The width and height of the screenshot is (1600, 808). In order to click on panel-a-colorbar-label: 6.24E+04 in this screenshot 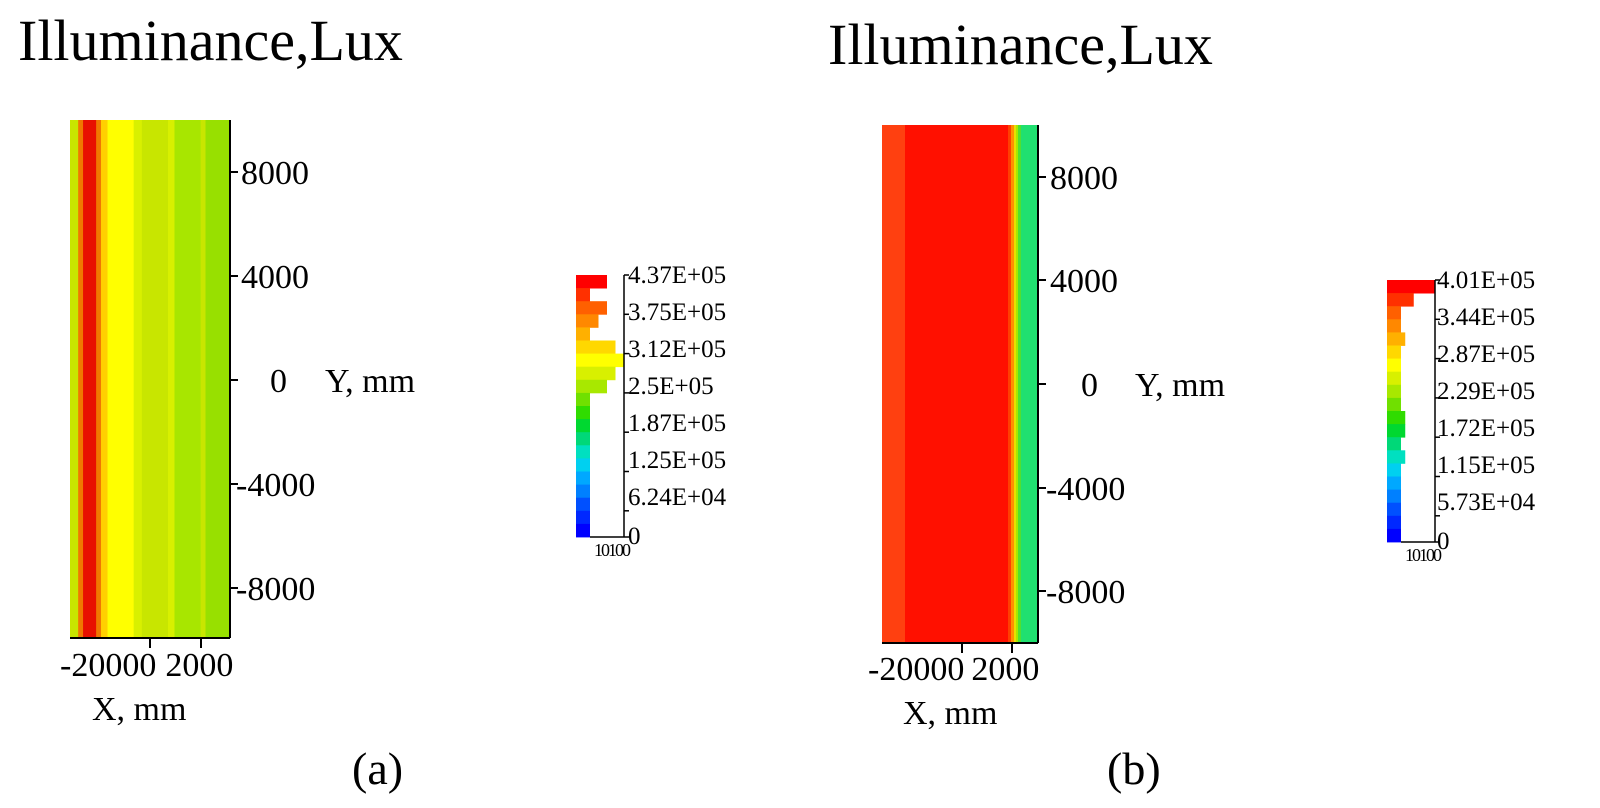, I will do `click(677, 497)`.